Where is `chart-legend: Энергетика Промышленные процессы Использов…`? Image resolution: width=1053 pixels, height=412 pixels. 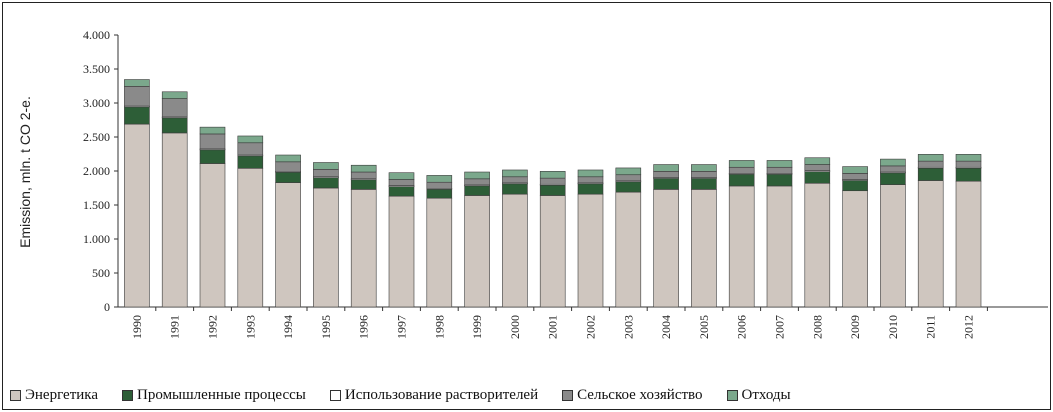
chart-legend: Энергетика Промышленные процессы Использов… is located at coordinates (530, 395).